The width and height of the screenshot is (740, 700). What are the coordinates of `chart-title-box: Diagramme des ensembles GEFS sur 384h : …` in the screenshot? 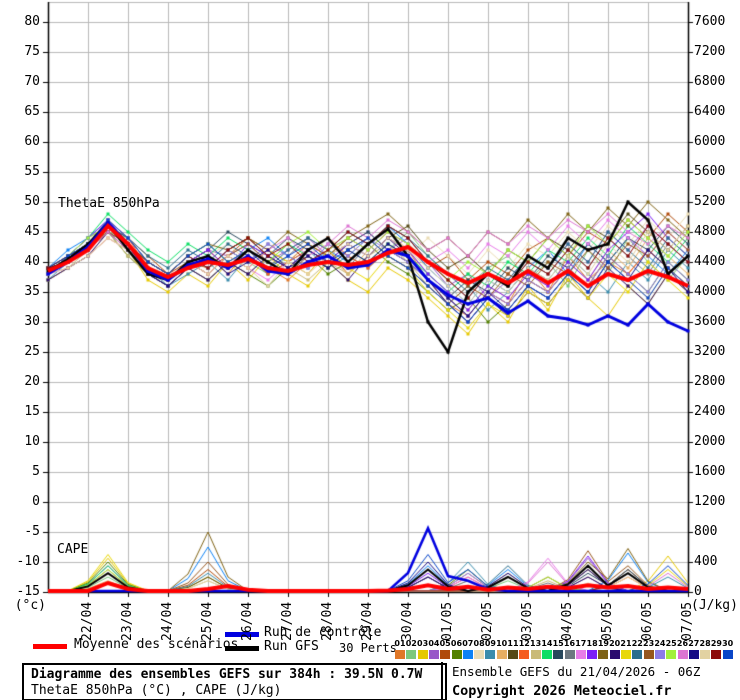 It's located at (234, 681).